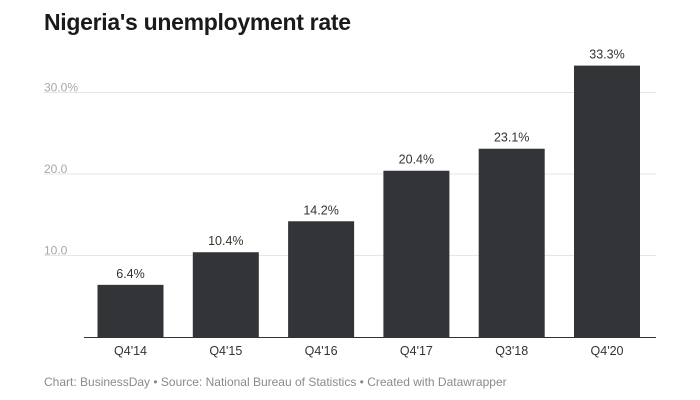 Image resolution: width=700 pixels, height=400 pixels. I want to click on y-axis-ticks: 10.0 20.0 30.0%, so click(61, 169).